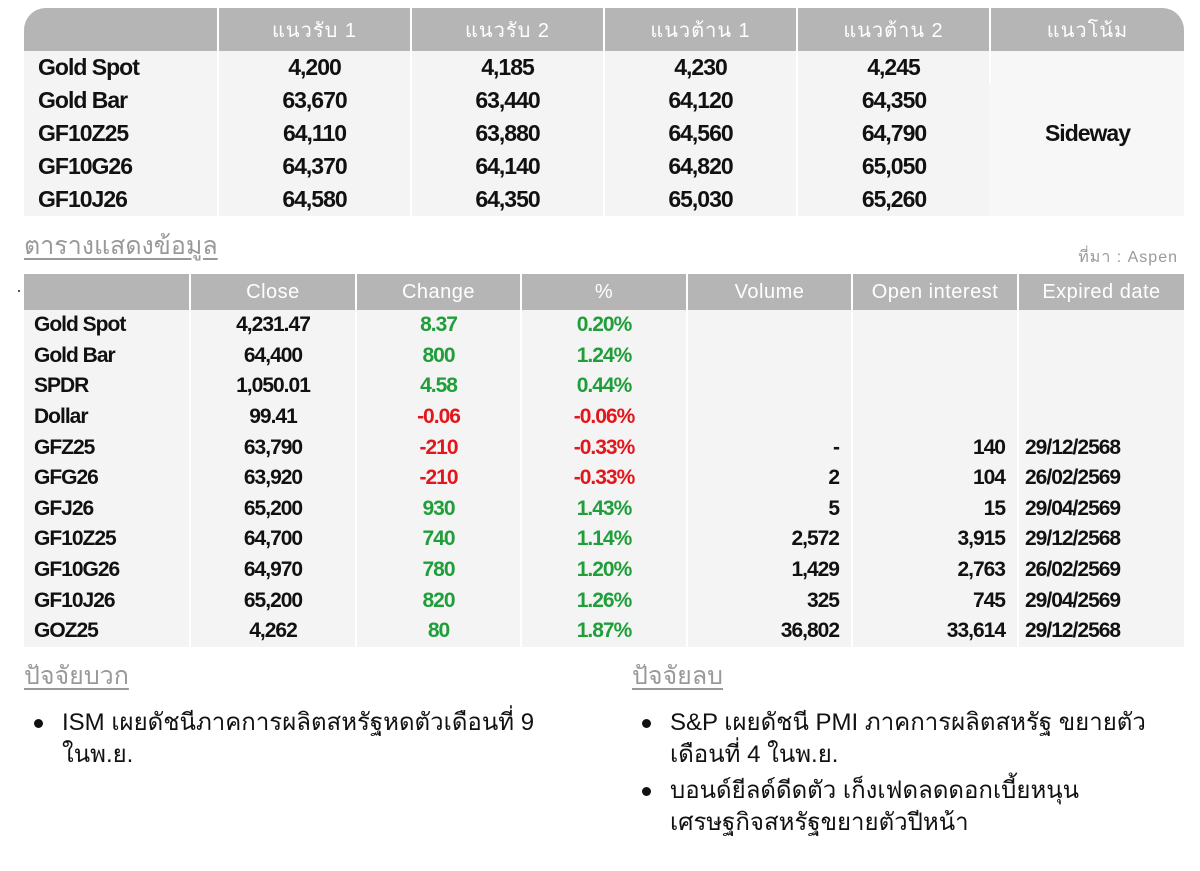 The image size is (1200, 871). Describe the element at coordinates (701, 133) in the screenshot. I see `resistance-1-value: 64,560` at that location.